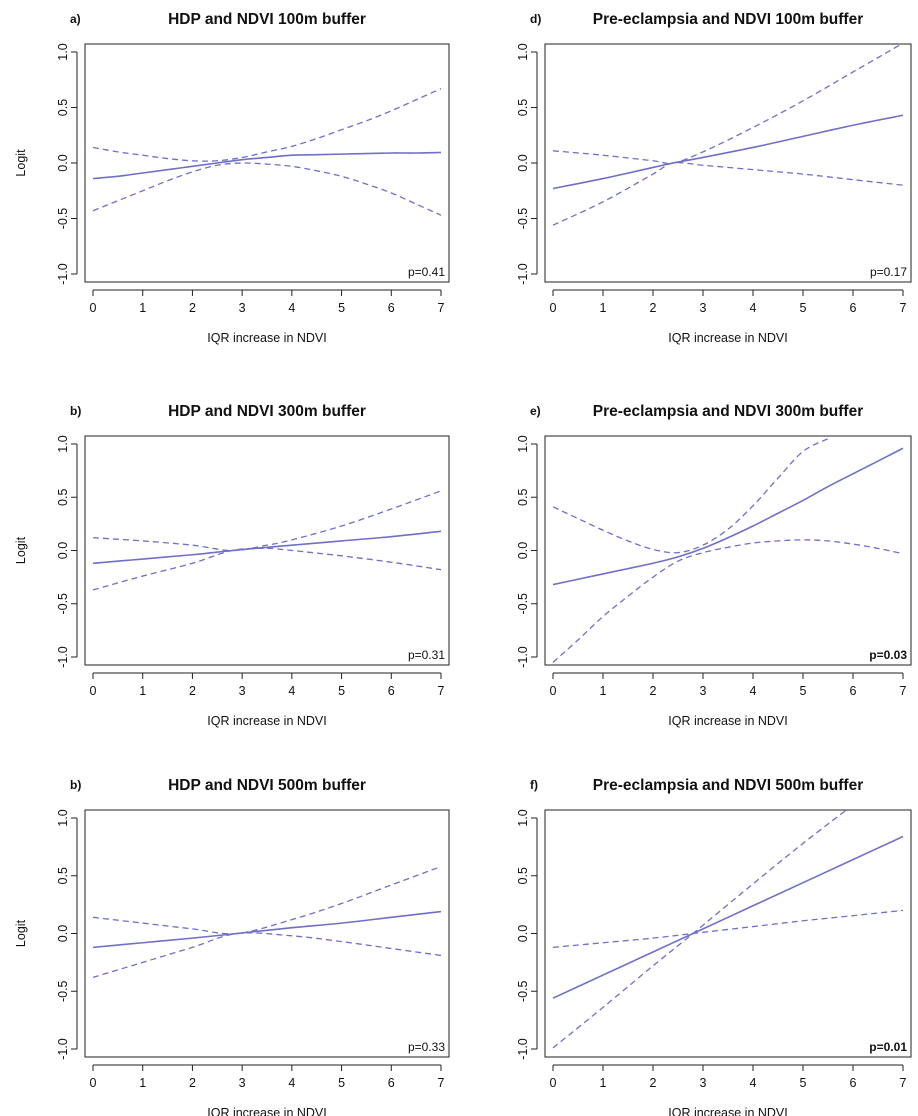 The image size is (918, 1116). What do you see at coordinates (888, 1047) in the screenshot?
I see `p-value-annotation: p=0.01` at bounding box center [888, 1047].